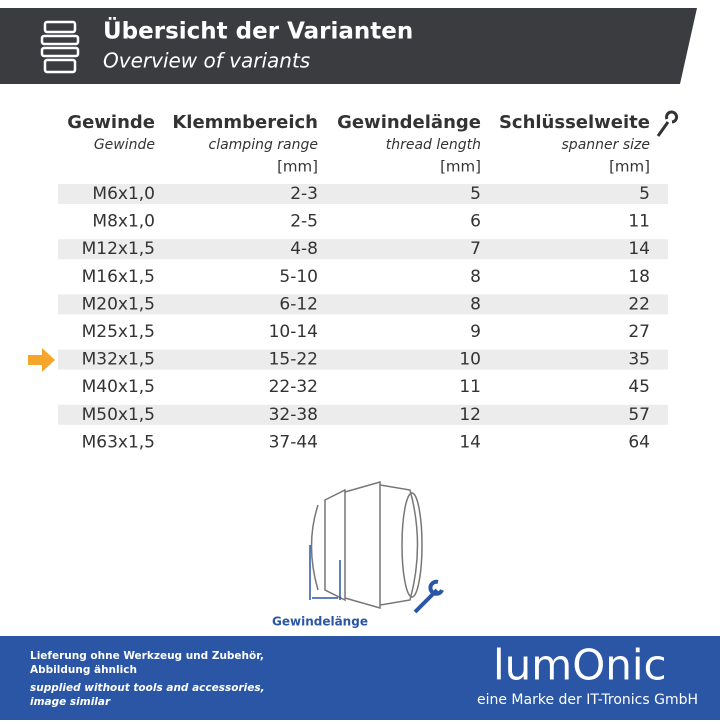  I want to click on table-cell: M20x1,5, so click(118, 304).